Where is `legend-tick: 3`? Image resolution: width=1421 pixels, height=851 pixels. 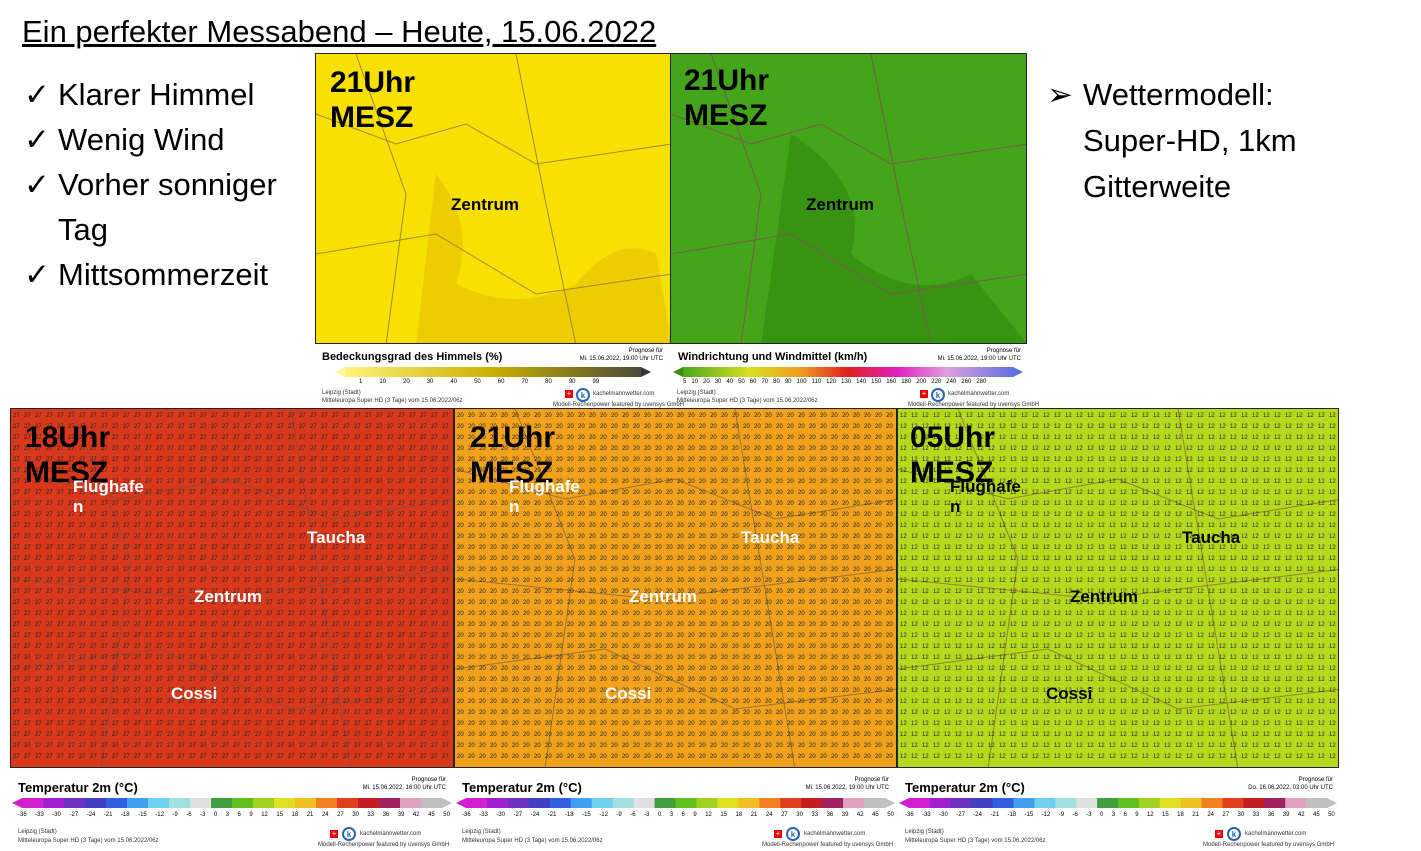
legend-tick: 3 is located at coordinates (1113, 815).